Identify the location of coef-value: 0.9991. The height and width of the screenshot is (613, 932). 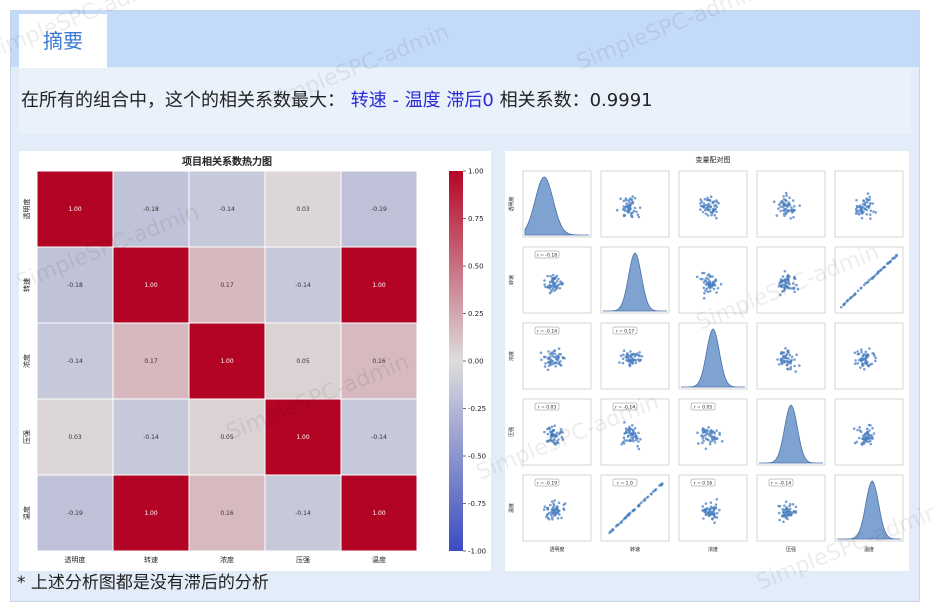
(621, 100).